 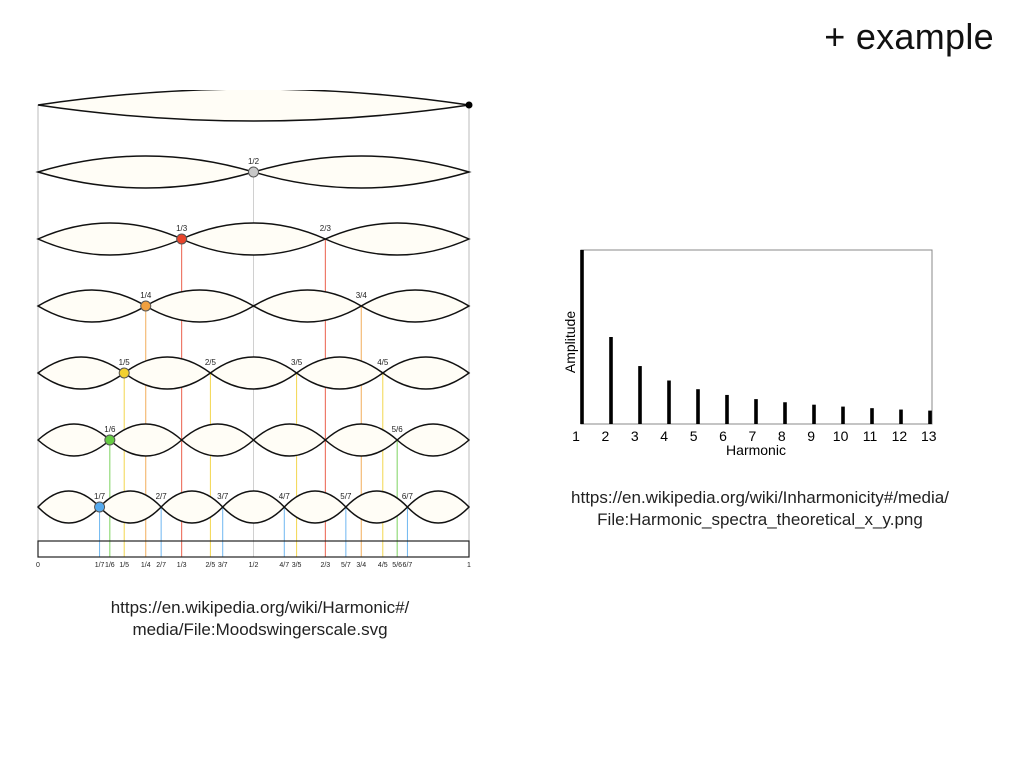 I want to click on node-label-1-6: 1/6, so click(x=110, y=429).